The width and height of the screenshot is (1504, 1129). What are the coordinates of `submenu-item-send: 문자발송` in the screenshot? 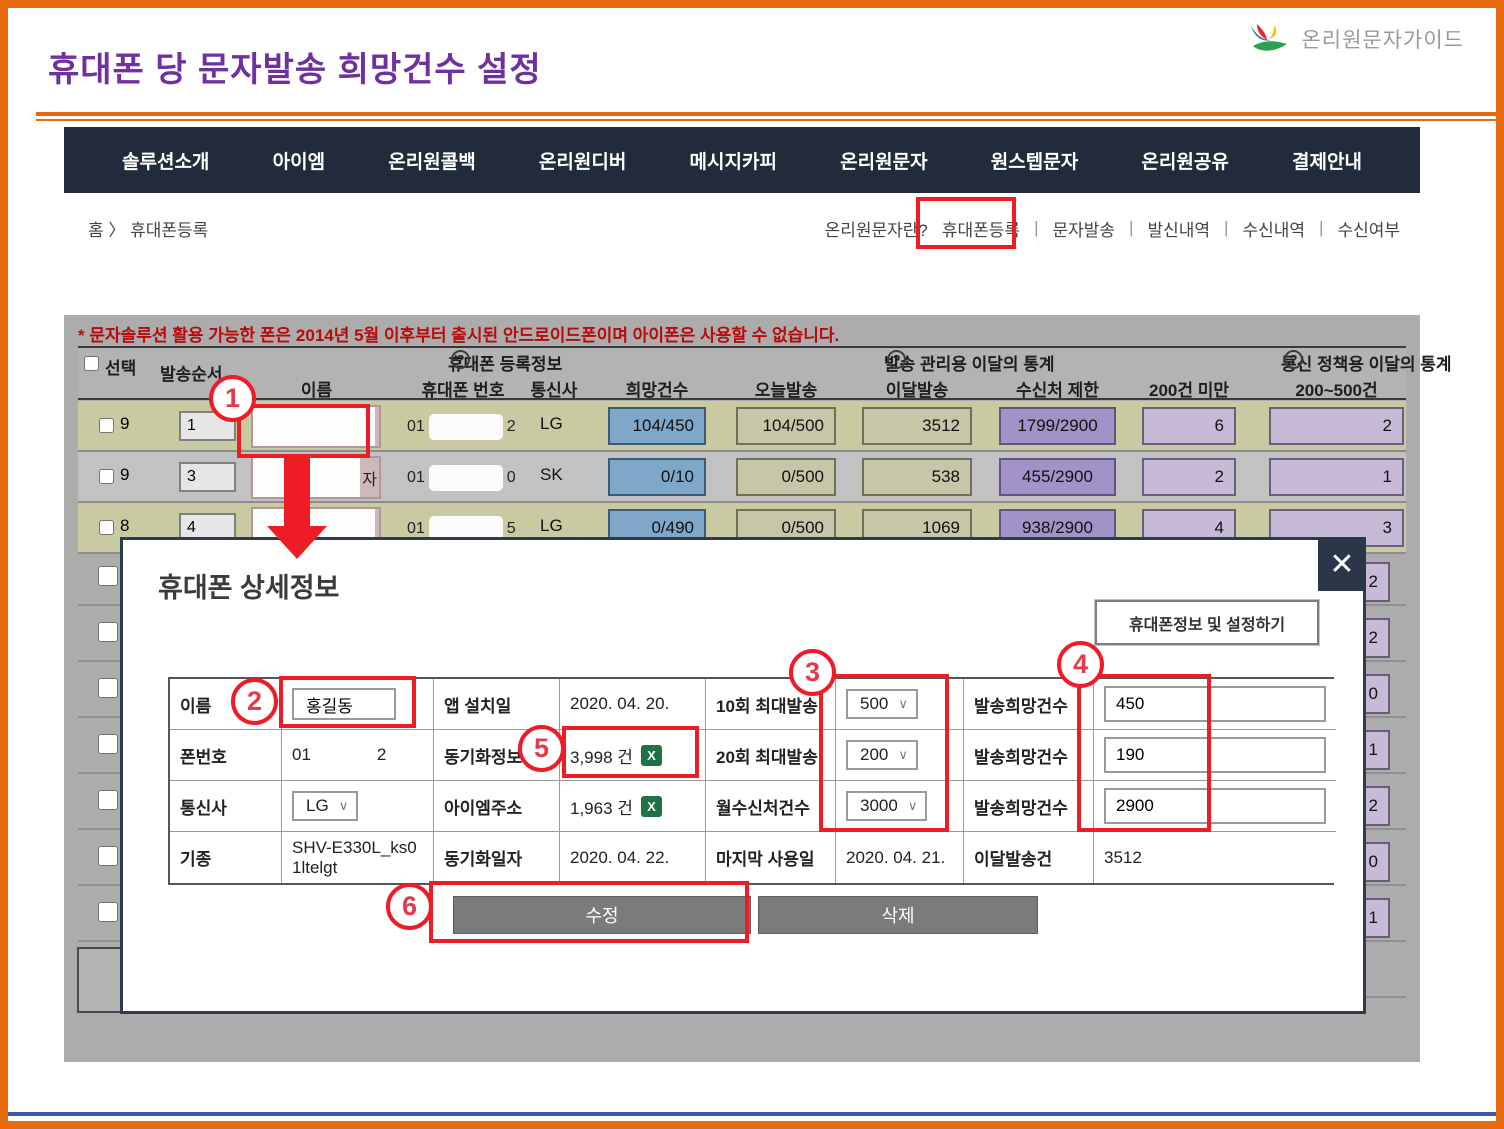 It's located at (1084, 230).